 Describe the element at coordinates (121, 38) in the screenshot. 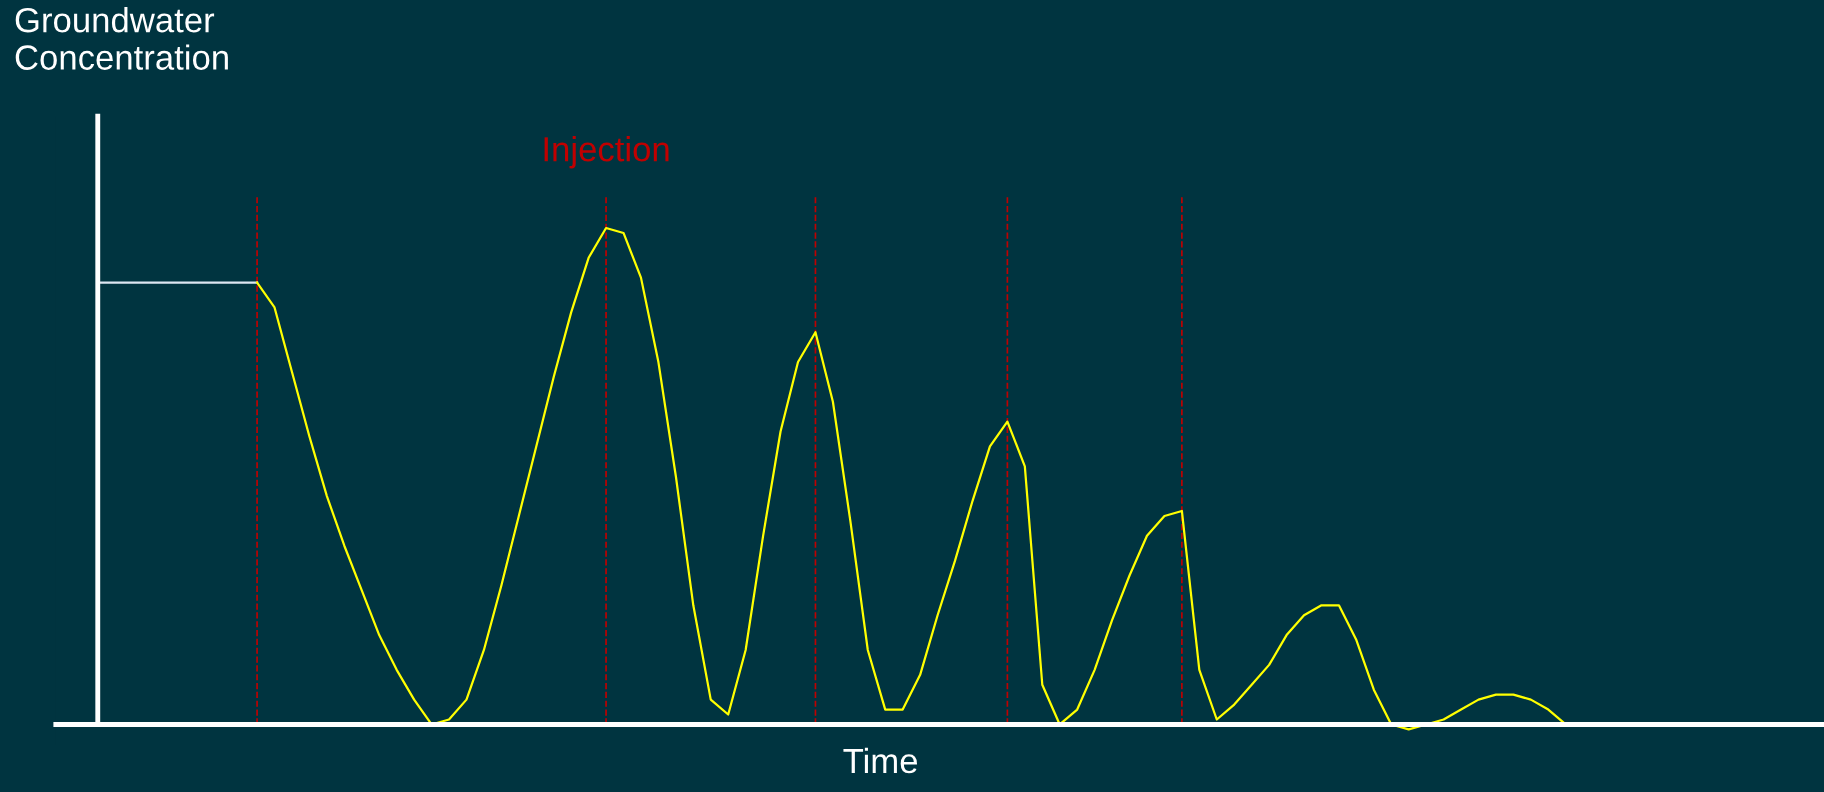

I see `y-axis-title: Groundwater Concentration` at that location.